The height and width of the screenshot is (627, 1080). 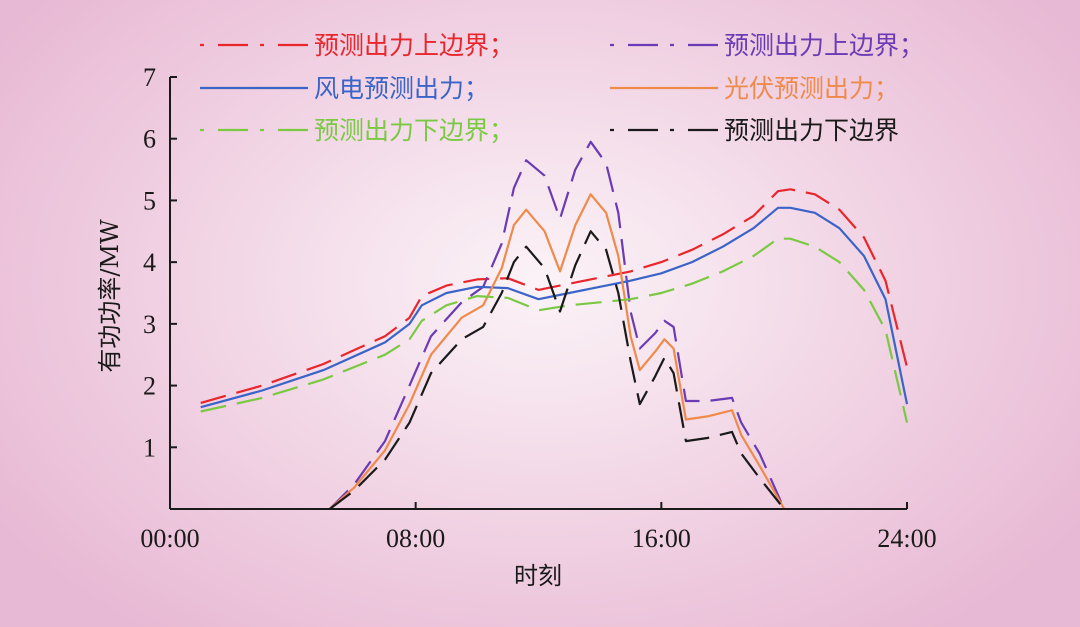 I want to click on legend-item-4: 光伏预测出力；, so click(x=754, y=88).